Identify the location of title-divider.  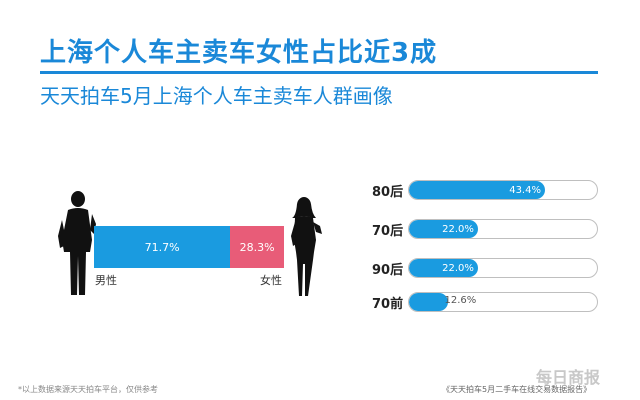
(319, 72).